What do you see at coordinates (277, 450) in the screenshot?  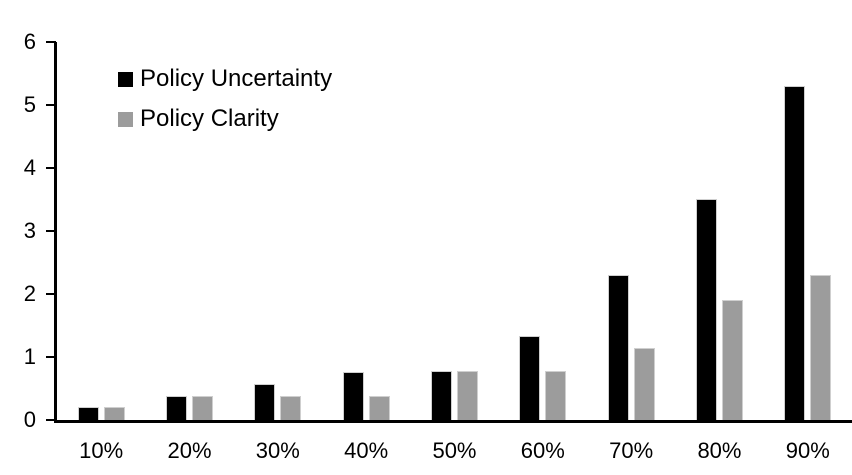 I see `x-axis-category-label: 30%` at bounding box center [277, 450].